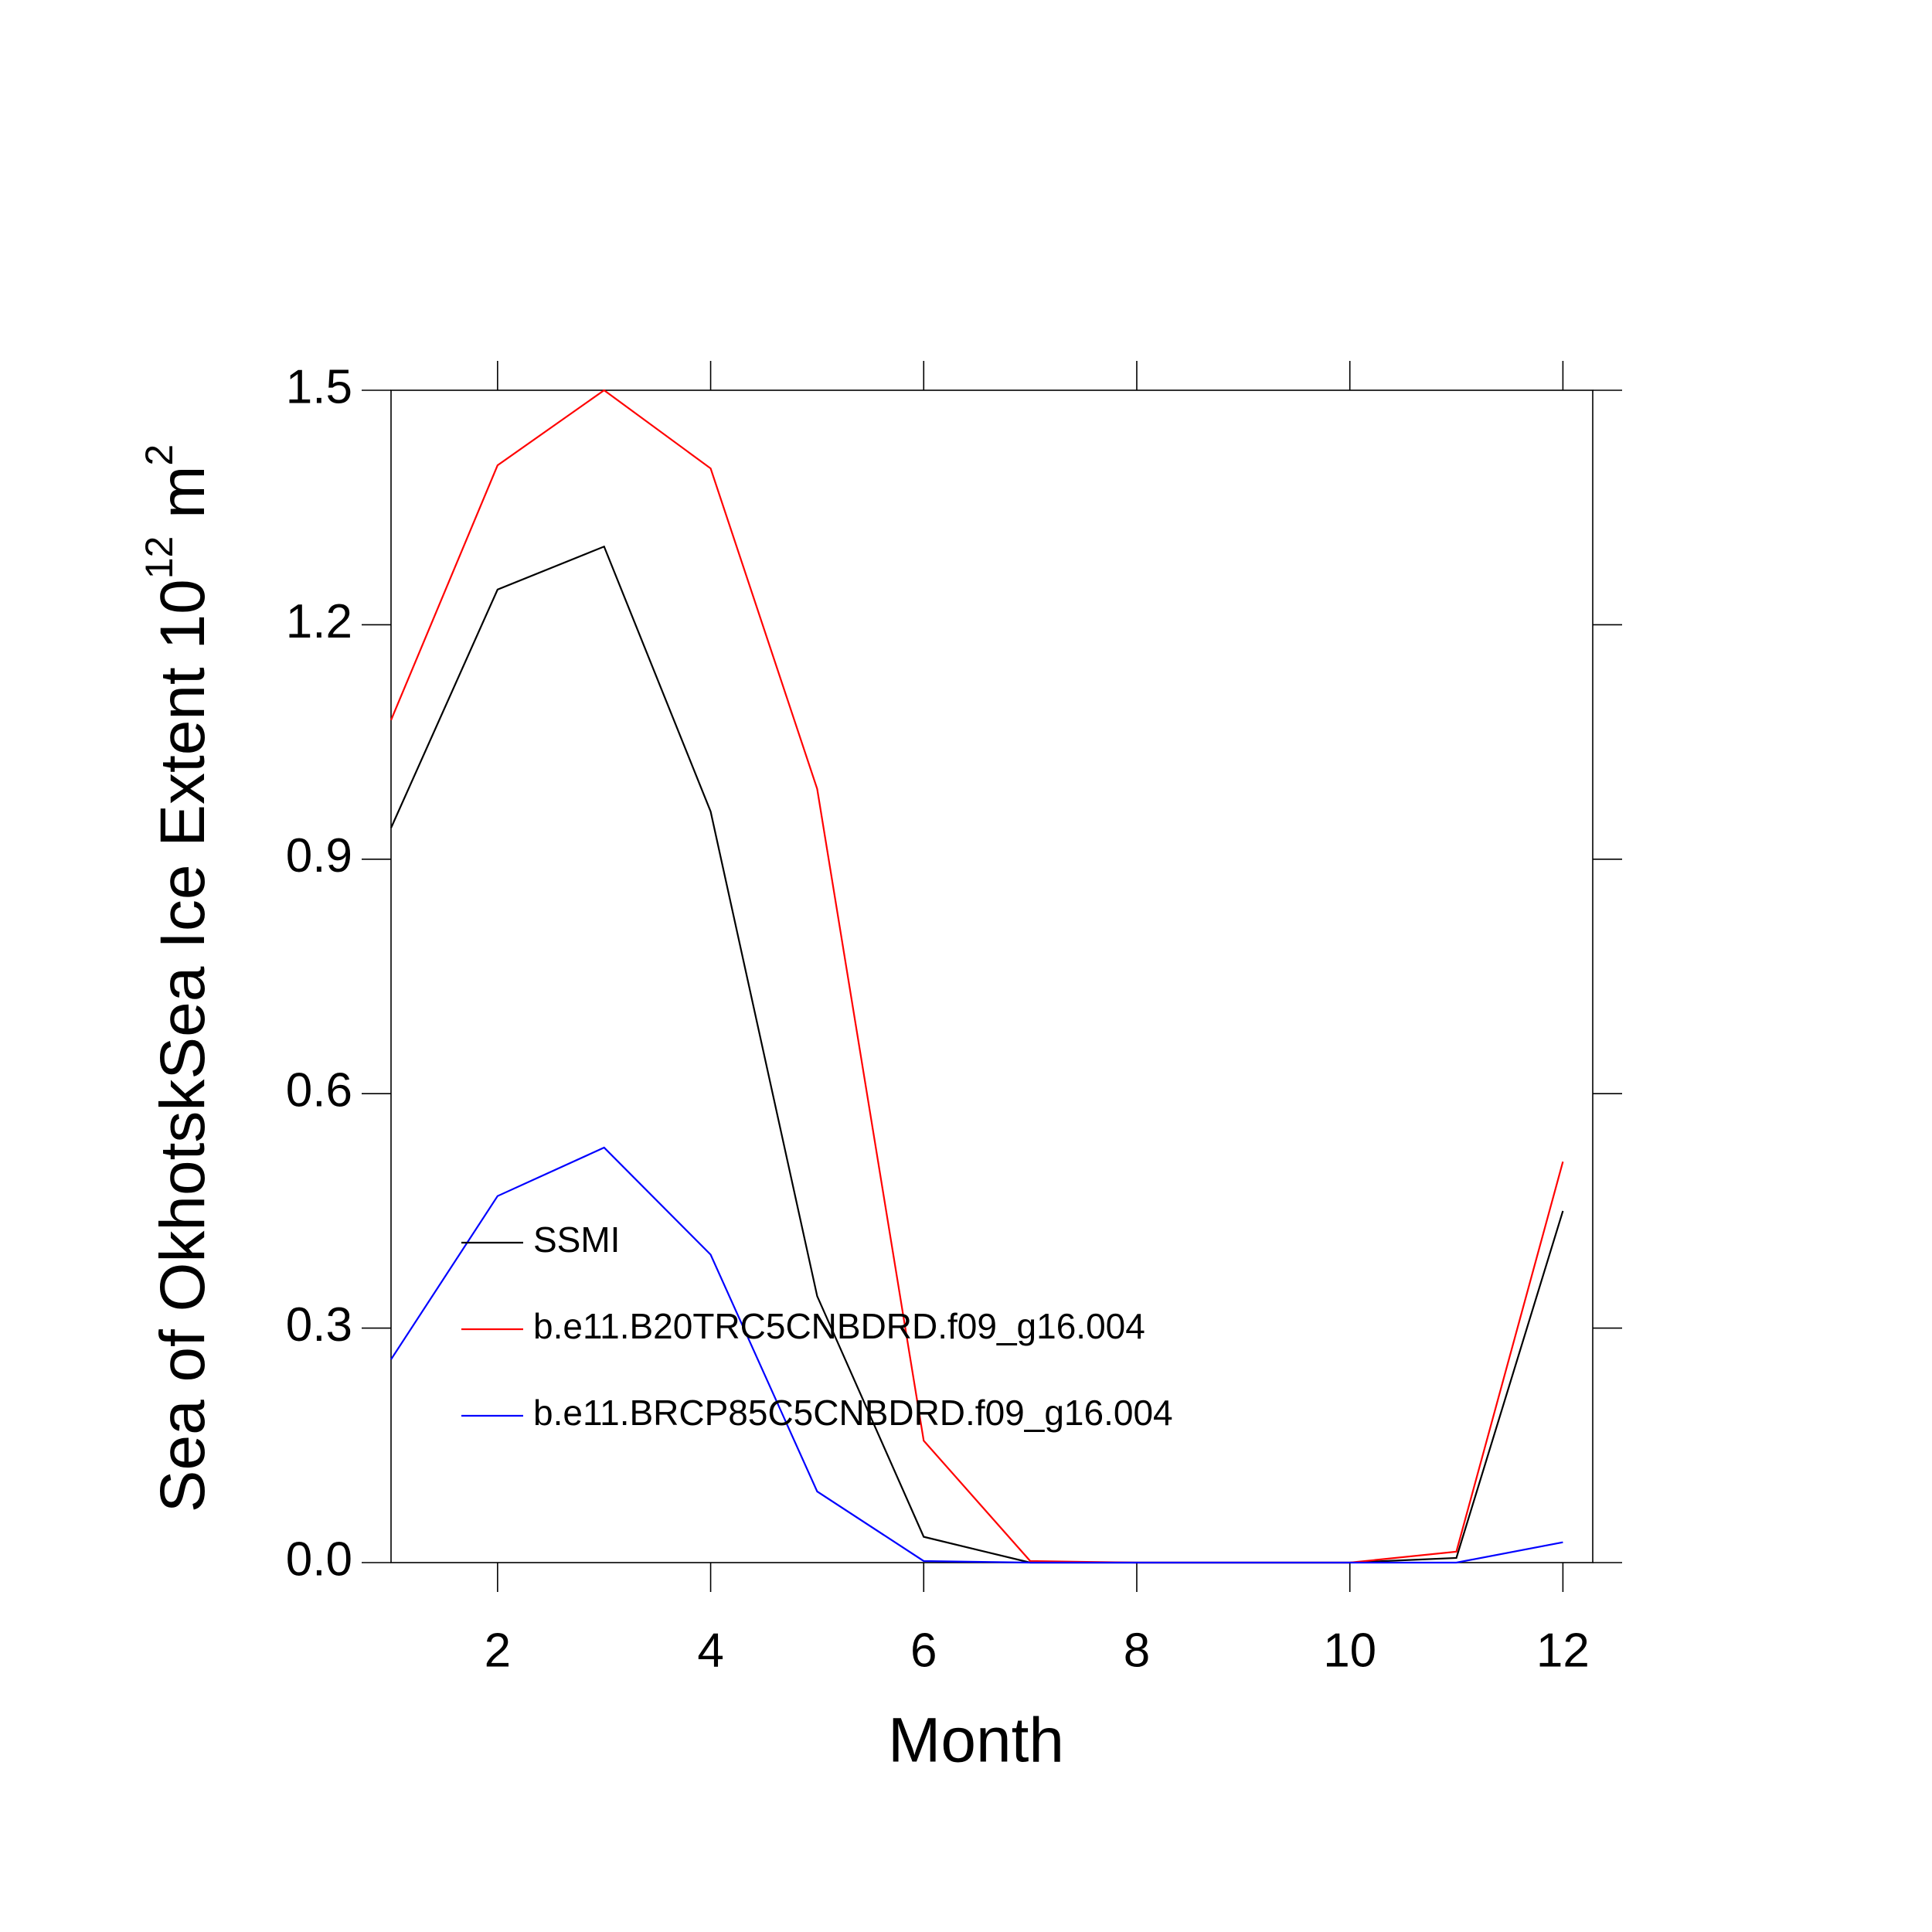  I want to click on x-tick-label: 12, so click(1563, 1651).